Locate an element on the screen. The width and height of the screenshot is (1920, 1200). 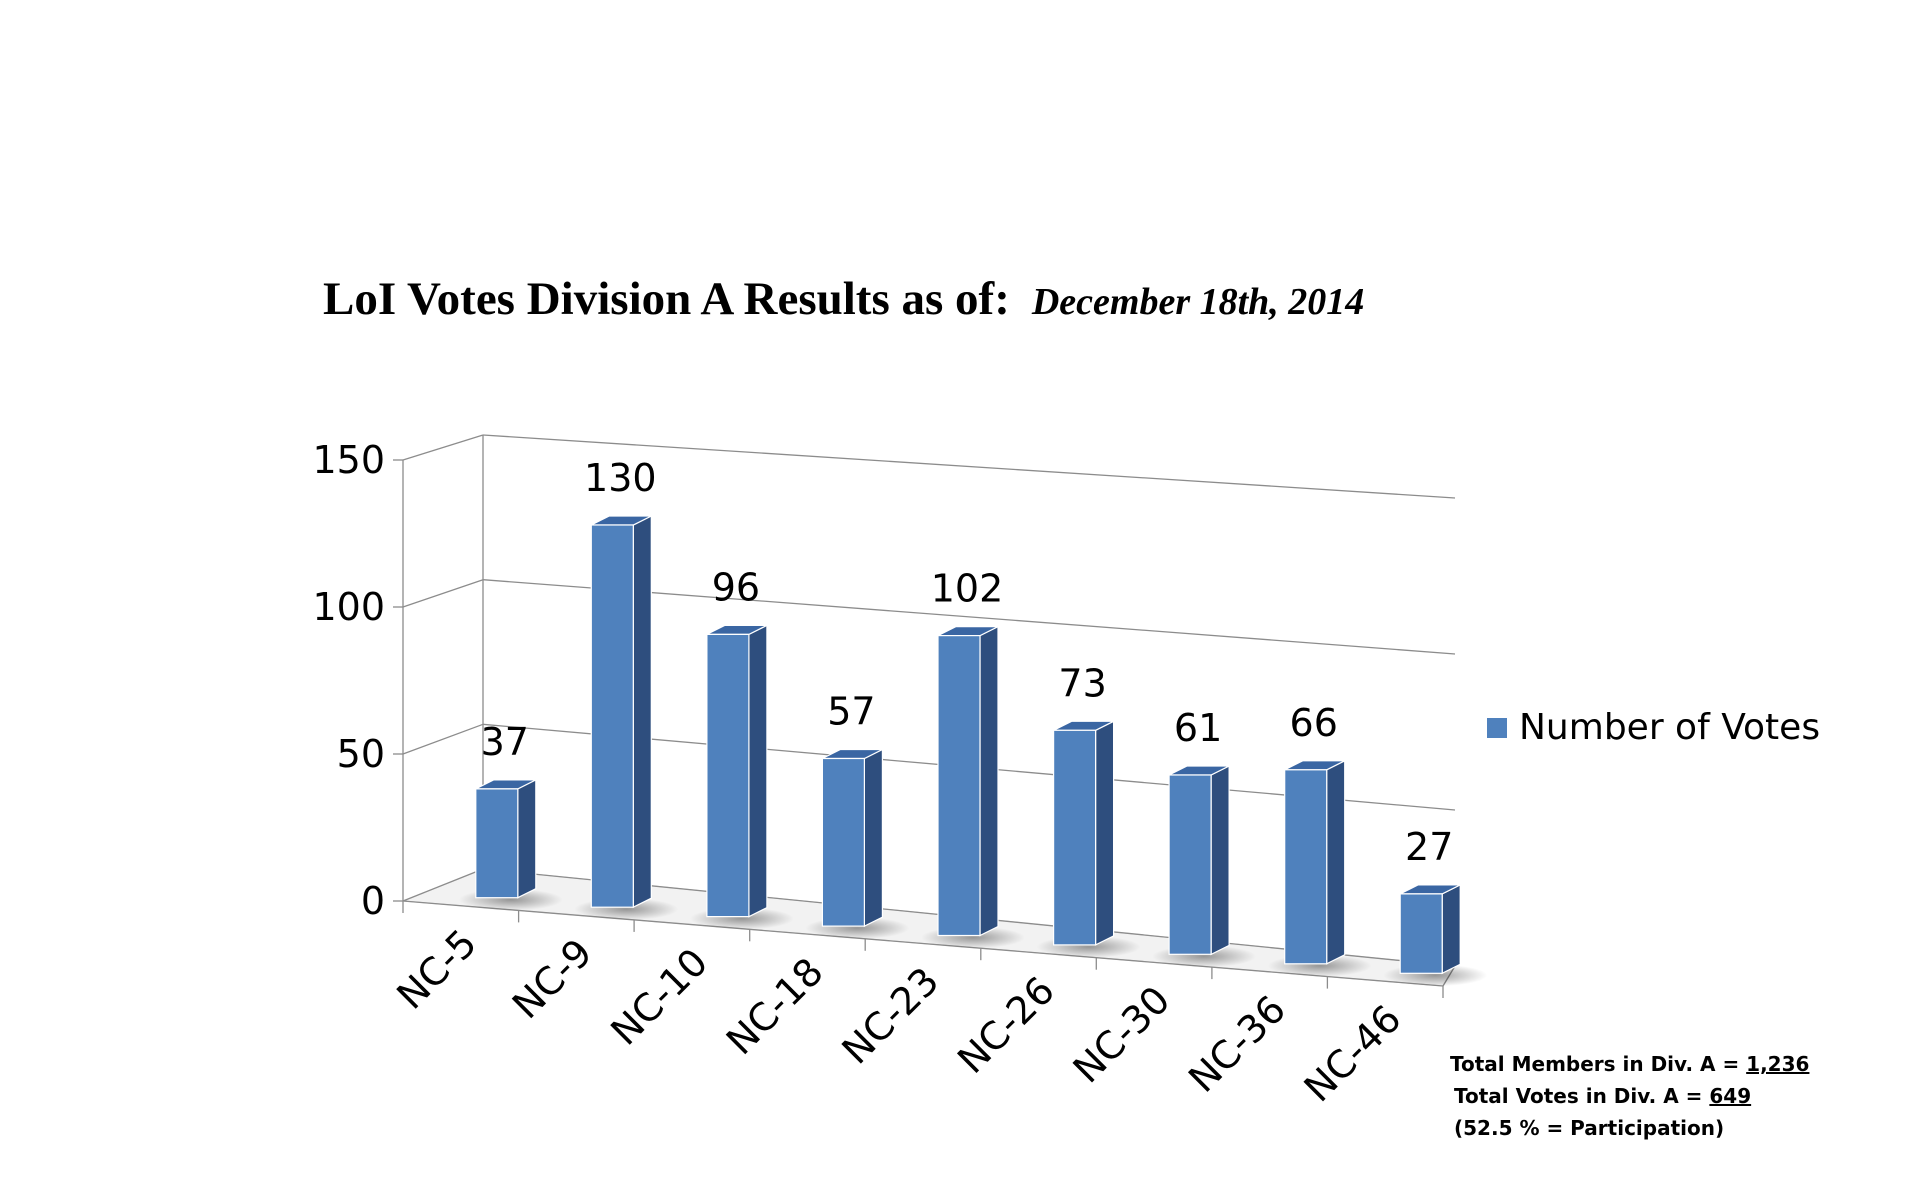
data-label-NC-36: 66 is located at coordinates (1314, 723).